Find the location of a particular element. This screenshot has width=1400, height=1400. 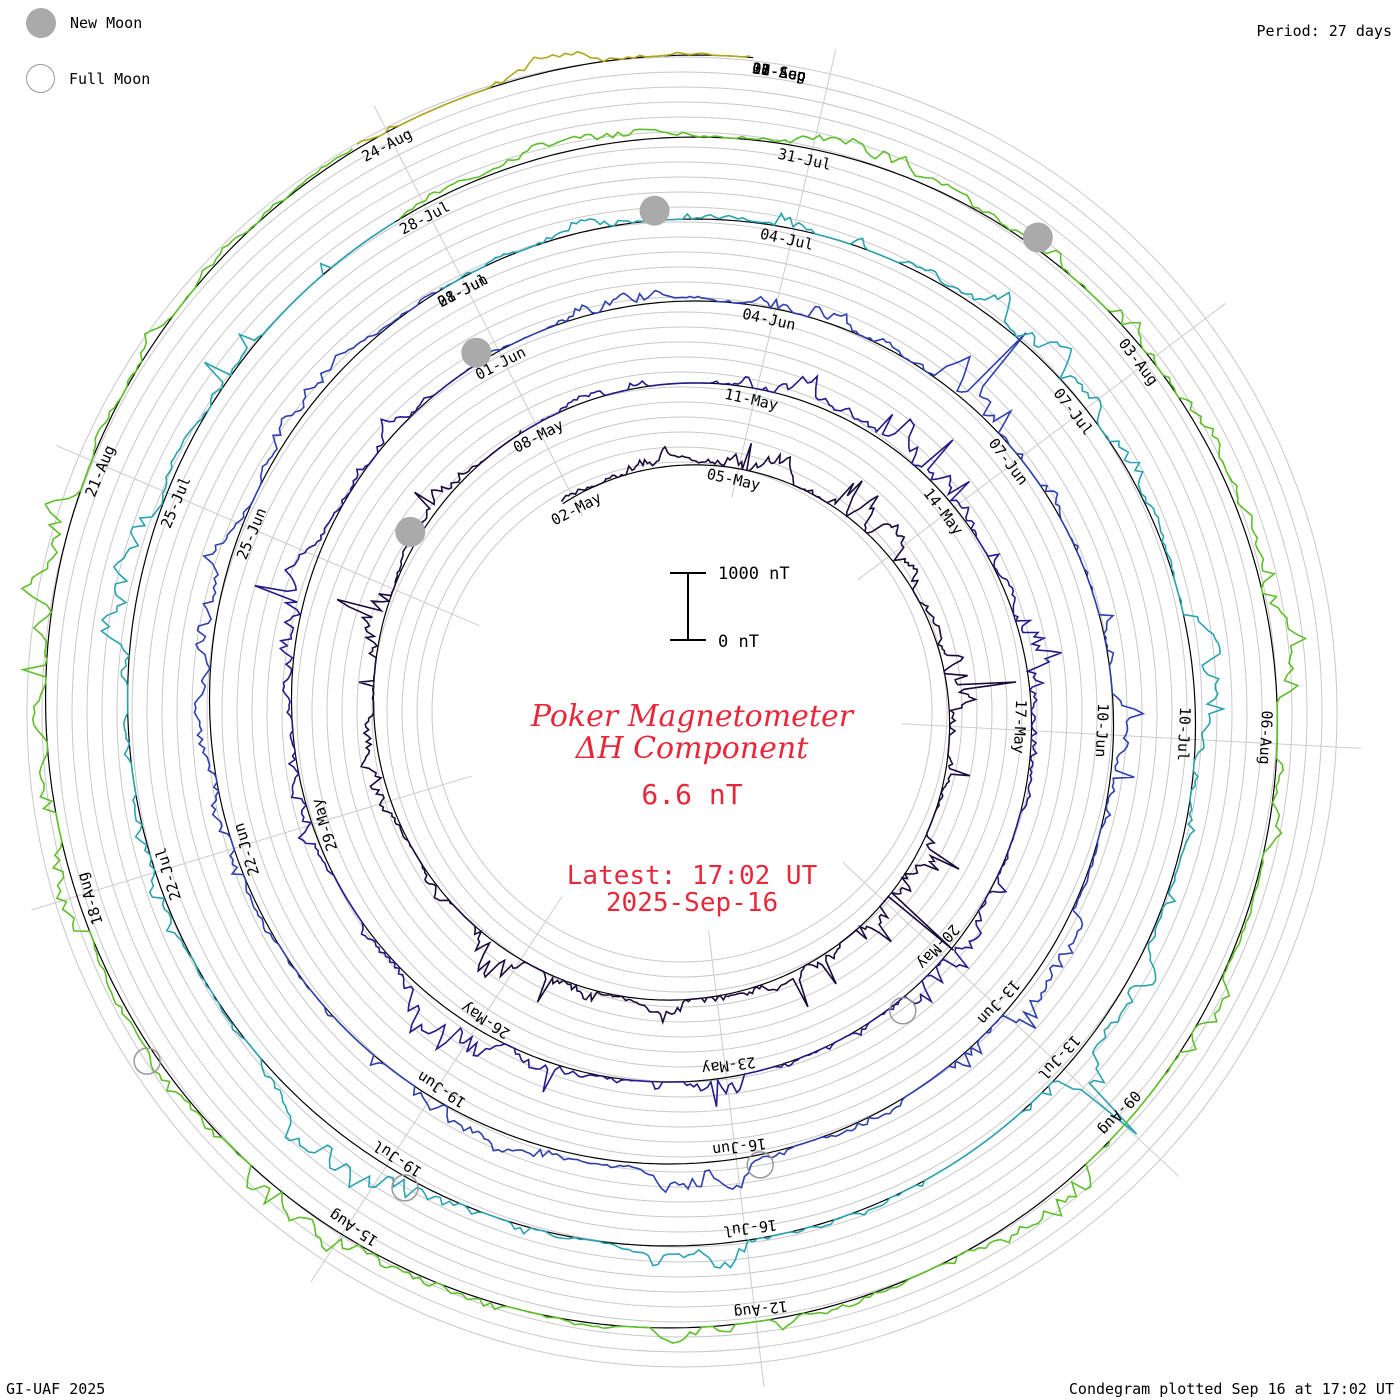

current-value: 6.6 nT is located at coordinates (691, 794).